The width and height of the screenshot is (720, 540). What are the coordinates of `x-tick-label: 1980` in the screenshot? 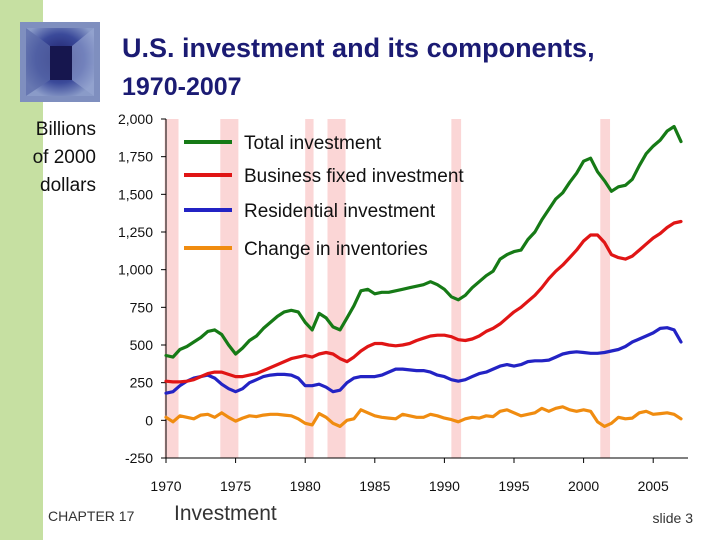 It's located at (305, 486).